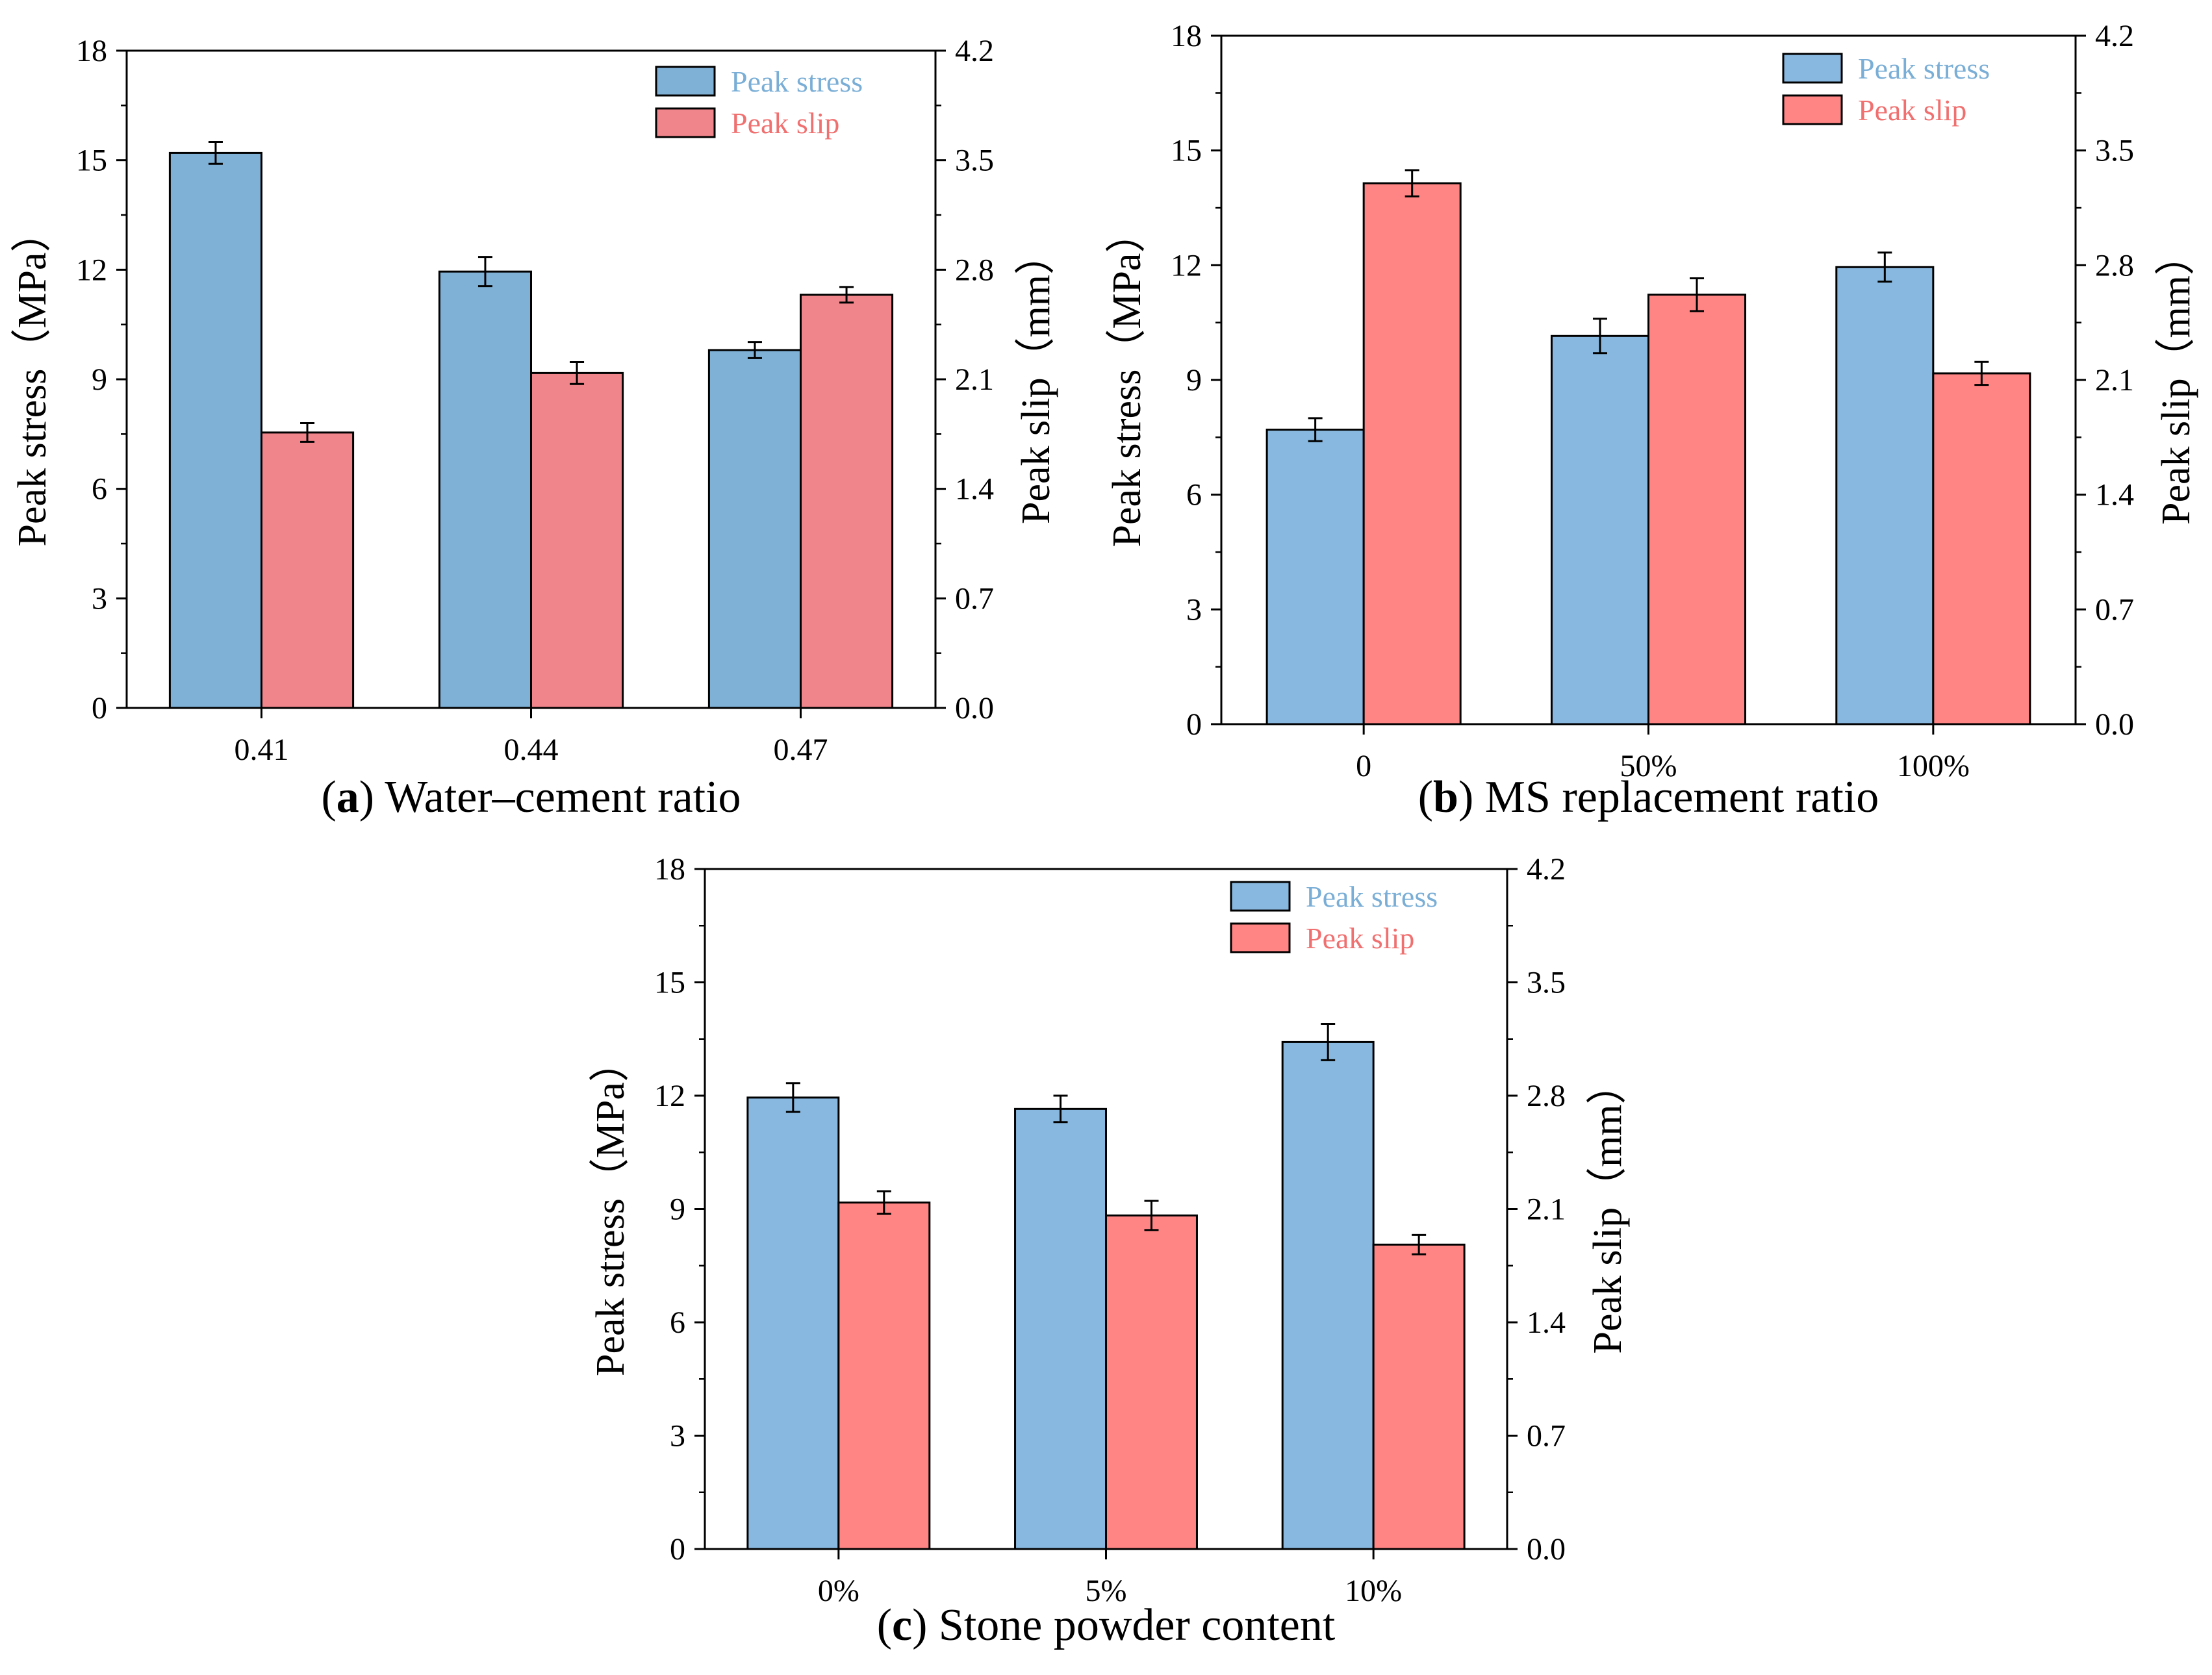 The width and height of the screenshot is (2212, 1675). Describe the element at coordinates (531, 750) in the screenshot. I see `x-tick-label: 0.44` at that location.